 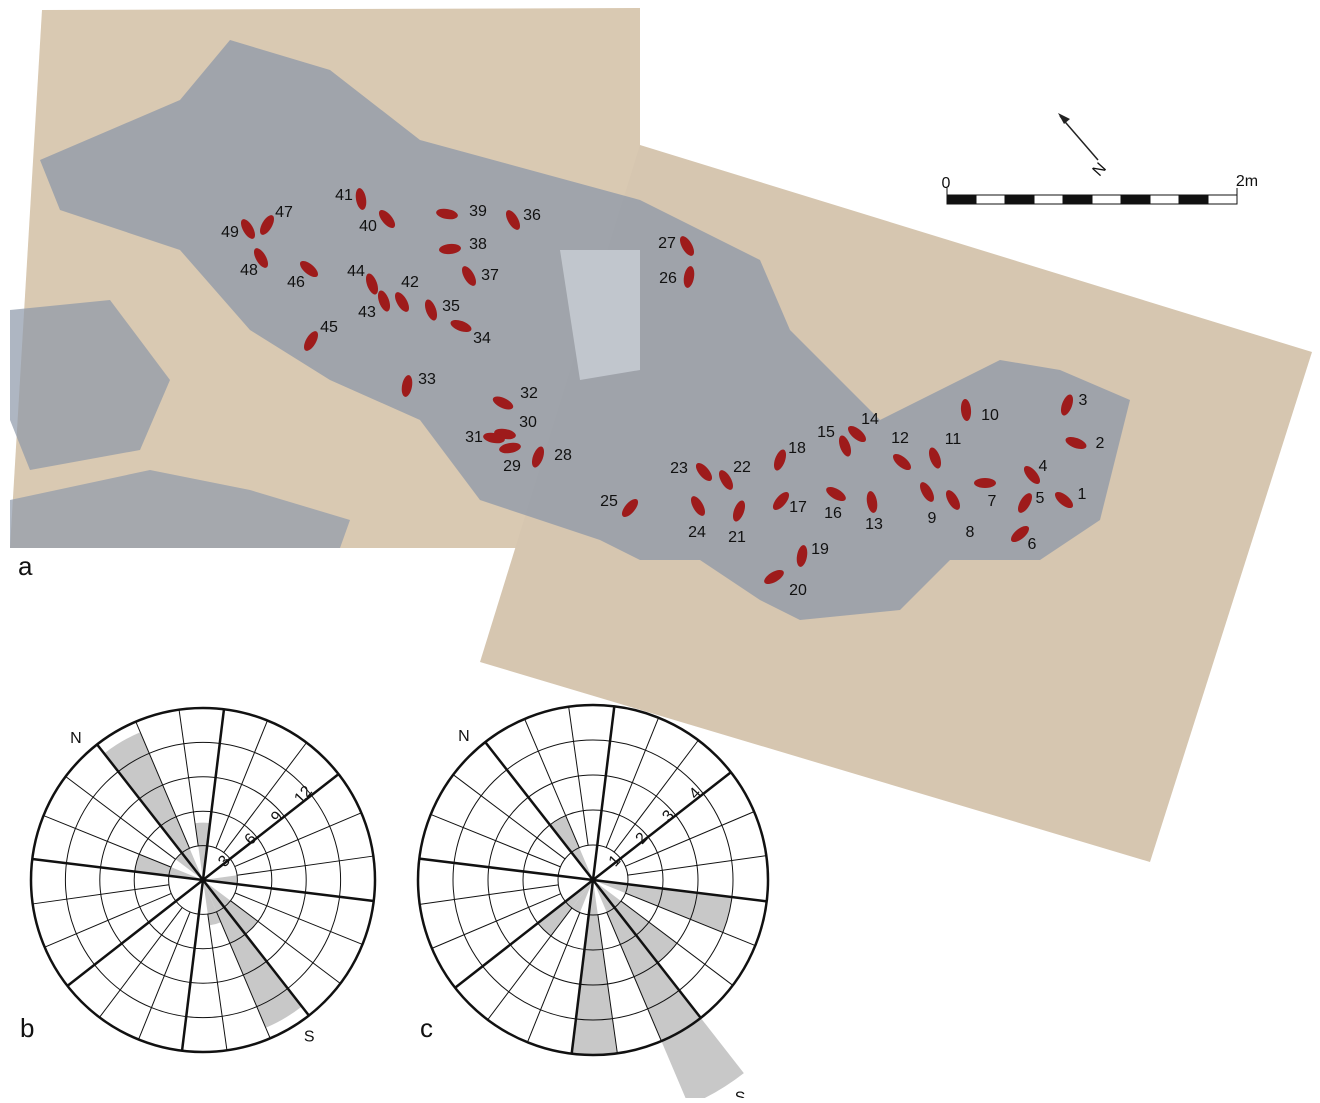 What do you see at coordinates (368, 226) in the screenshot?
I see `footprint-label: 40` at bounding box center [368, 226].